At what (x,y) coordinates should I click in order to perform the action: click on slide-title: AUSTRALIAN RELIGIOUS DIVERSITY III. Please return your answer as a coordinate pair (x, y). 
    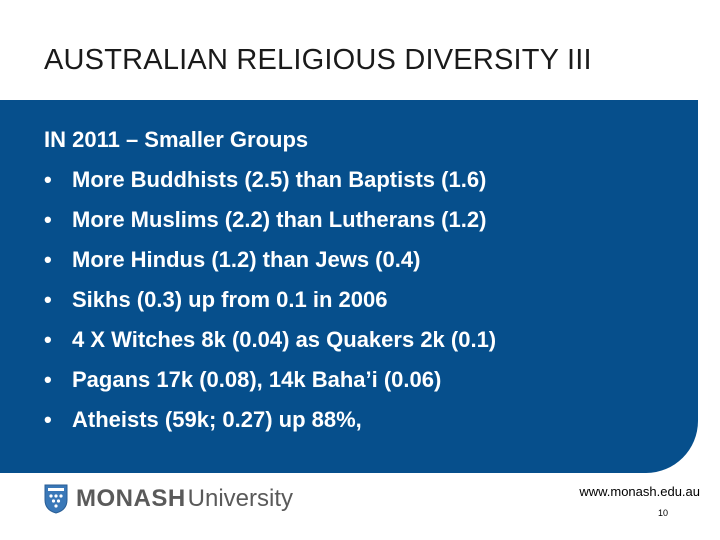
    Looking at the image, I should click on (318, 60).